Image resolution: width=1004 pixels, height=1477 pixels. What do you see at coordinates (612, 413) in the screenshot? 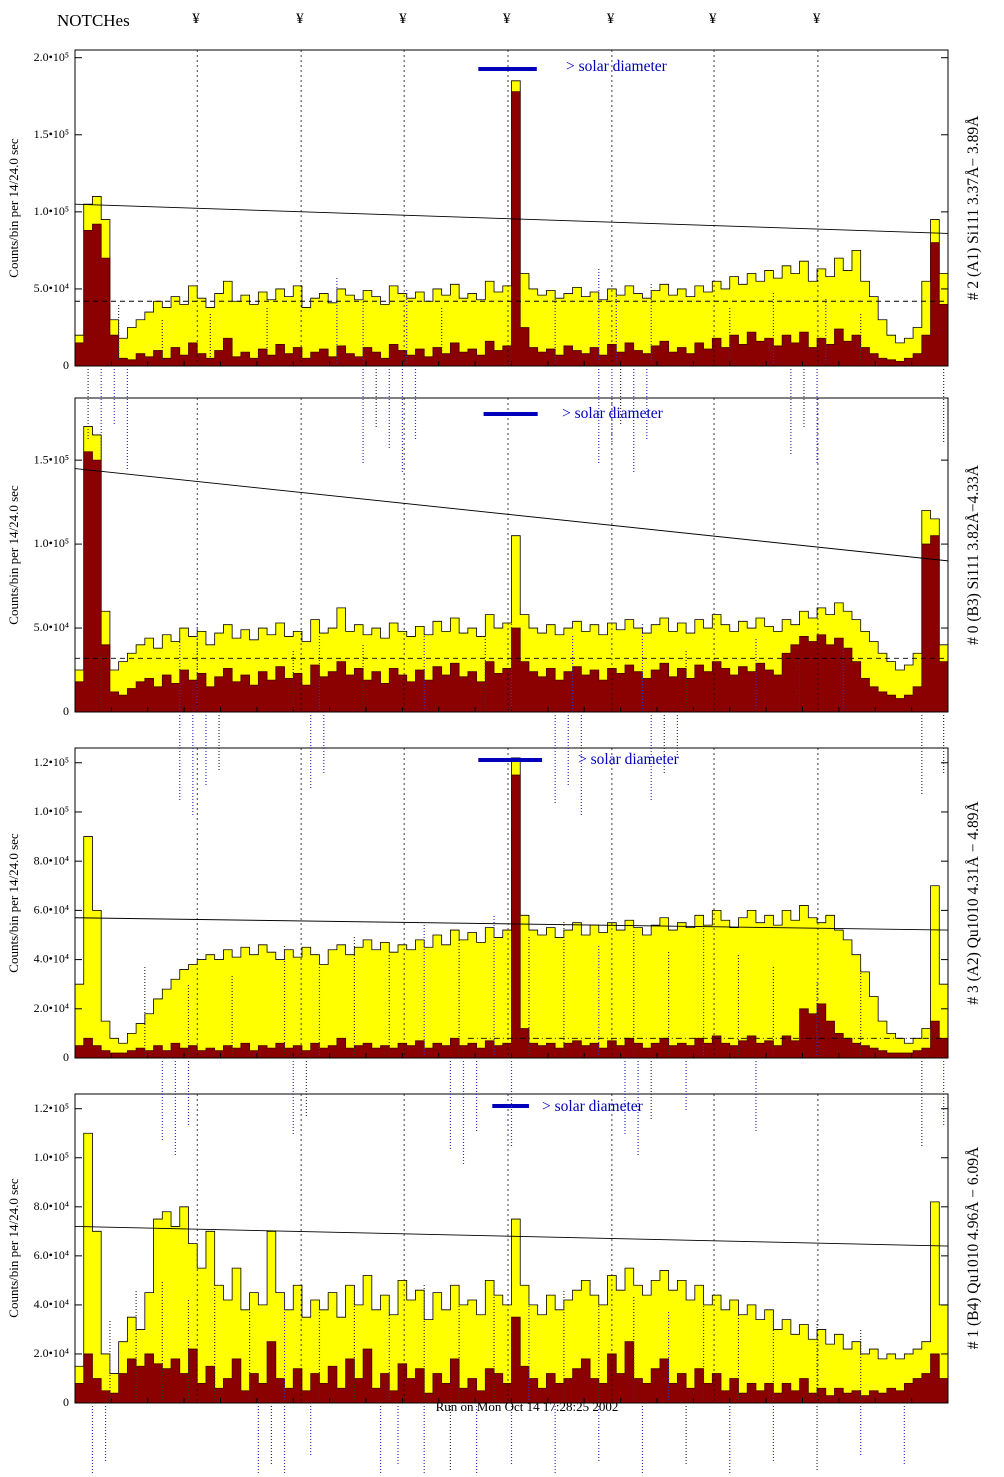
I see `solar-diameter-label-panel-2: > solar diameter` at bounding box center [612, 413].